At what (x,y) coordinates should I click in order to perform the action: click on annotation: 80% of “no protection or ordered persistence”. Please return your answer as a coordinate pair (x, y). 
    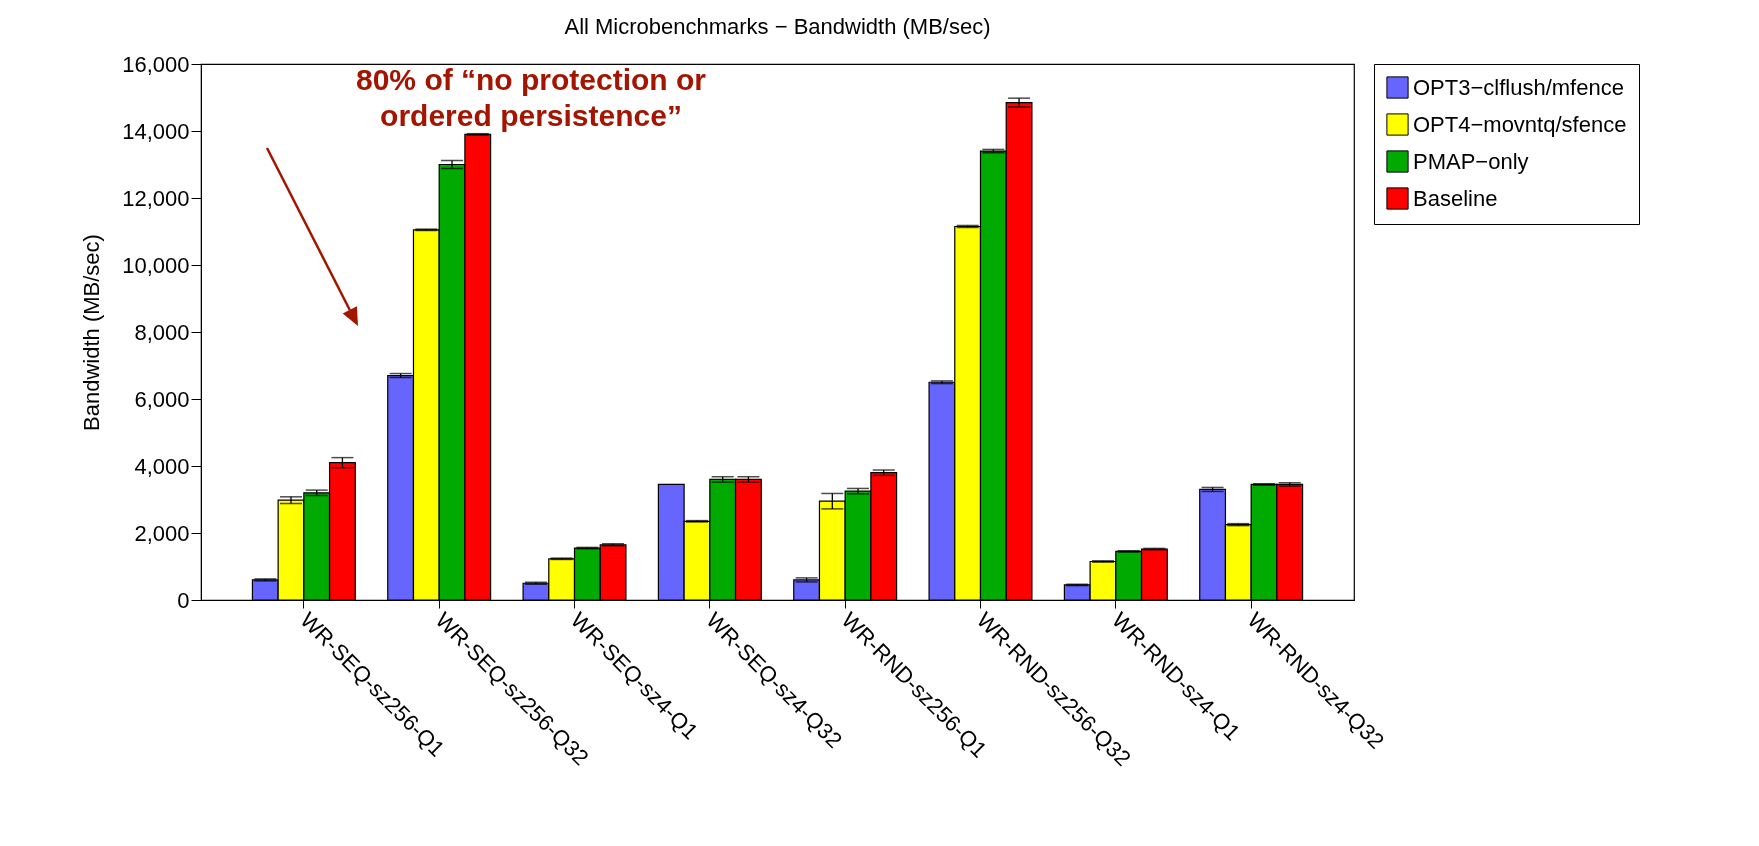
    Looking at the image, I should click on (531, 97).